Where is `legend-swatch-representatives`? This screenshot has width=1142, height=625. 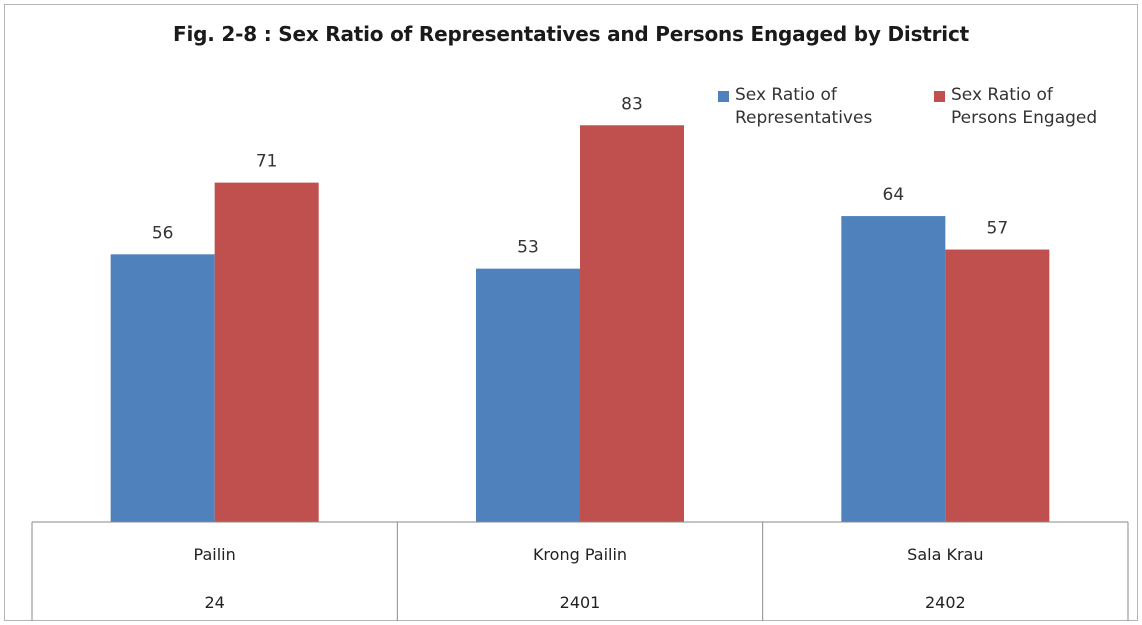
legend-swatch-representatives is located at coordinates (723, 96).